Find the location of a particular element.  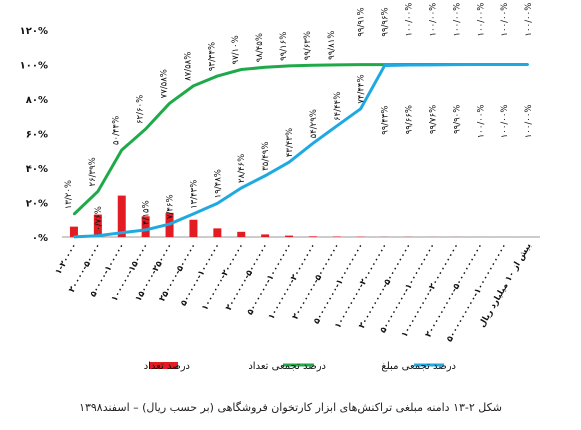

data-label: ۱۳/۴۳% is located at coordinates (194, 194).